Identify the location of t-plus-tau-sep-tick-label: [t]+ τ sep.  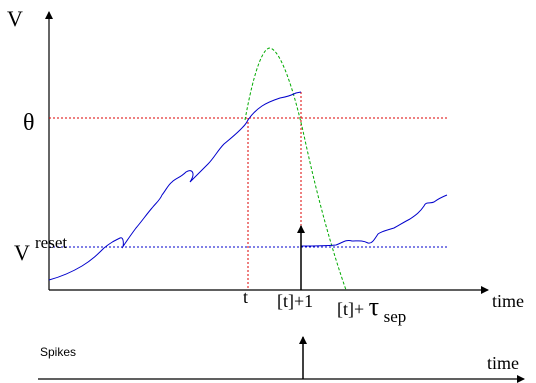
(371, 309).